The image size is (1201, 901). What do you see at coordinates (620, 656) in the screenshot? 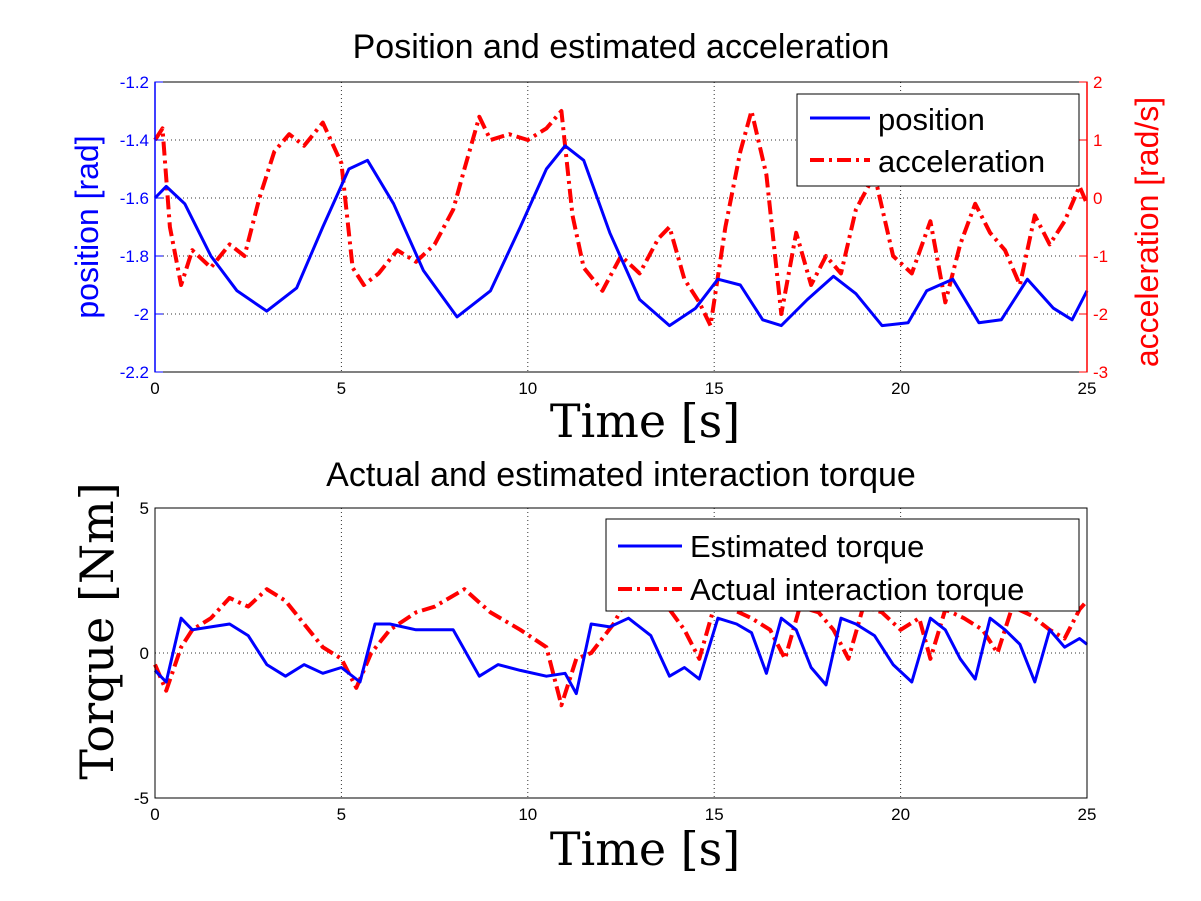
I see `series-line-estimated-torque` at bounding box center [620, 656].